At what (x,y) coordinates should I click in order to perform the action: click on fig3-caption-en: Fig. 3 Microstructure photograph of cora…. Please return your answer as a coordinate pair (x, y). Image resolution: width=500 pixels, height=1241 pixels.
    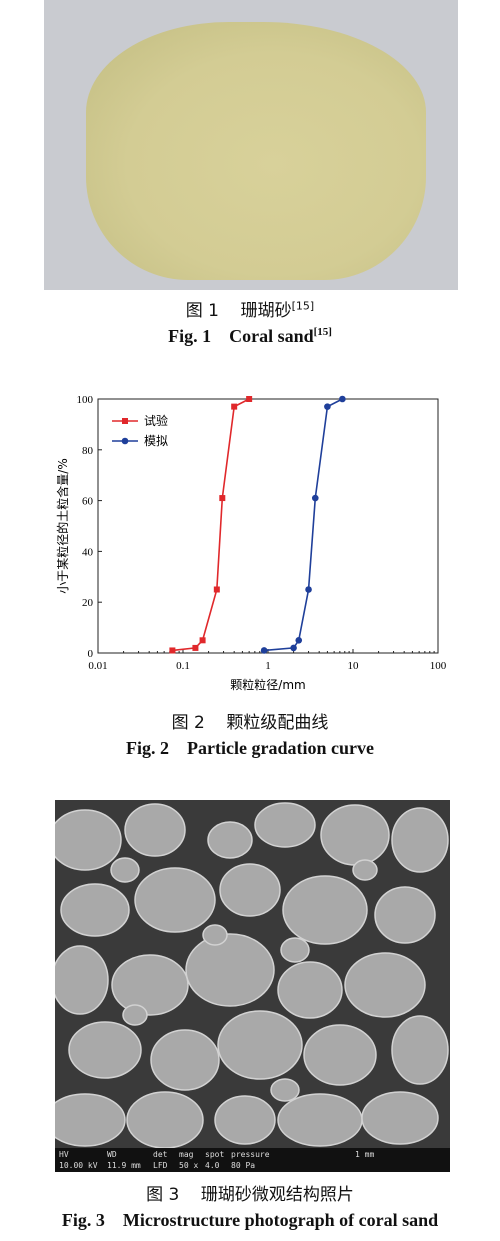
    Looking at the image, I should click on (250, 1220).